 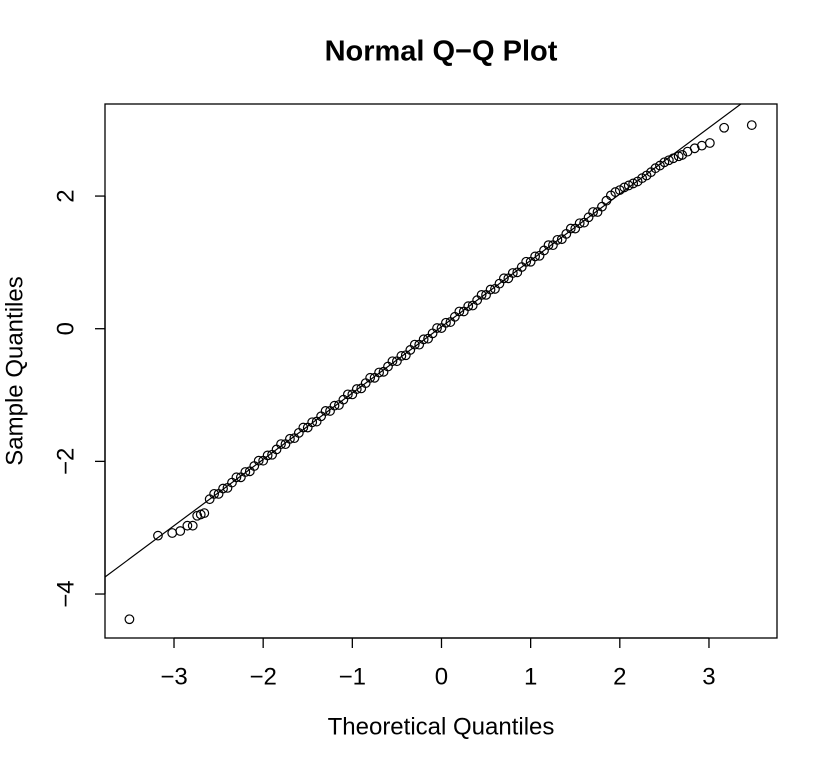 I want to click on x-tick-label: 0, so click(x=441, y=676).